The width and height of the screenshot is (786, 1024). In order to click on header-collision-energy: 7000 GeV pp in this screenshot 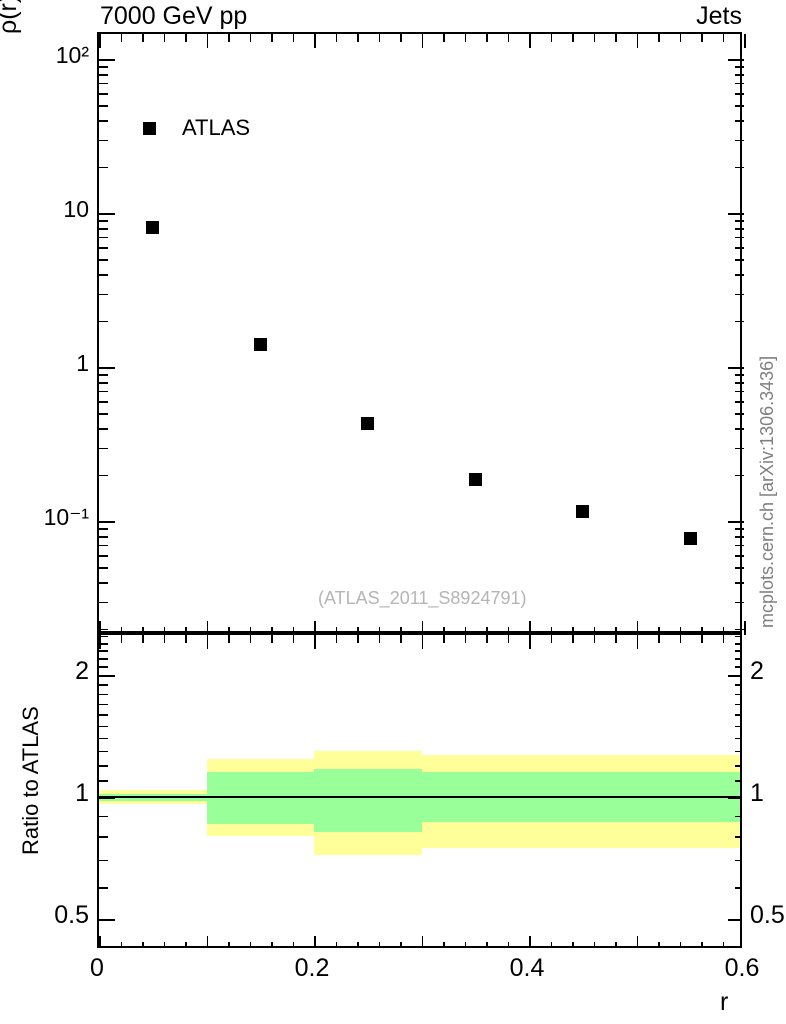, I will do `click(174, 16)`.